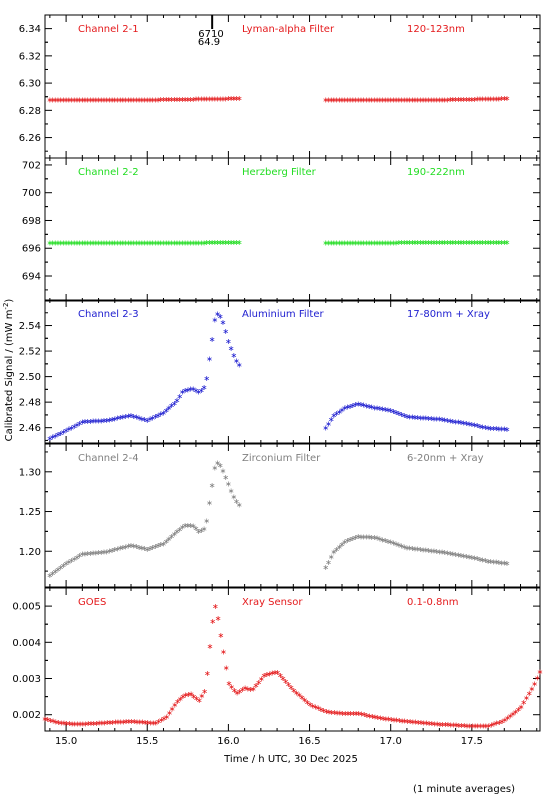 This screenshot has height=800, width=550. Describe the element at coordinates (30, 512) in the screenshot. I see `y-tick-label: 1.25` at that location.